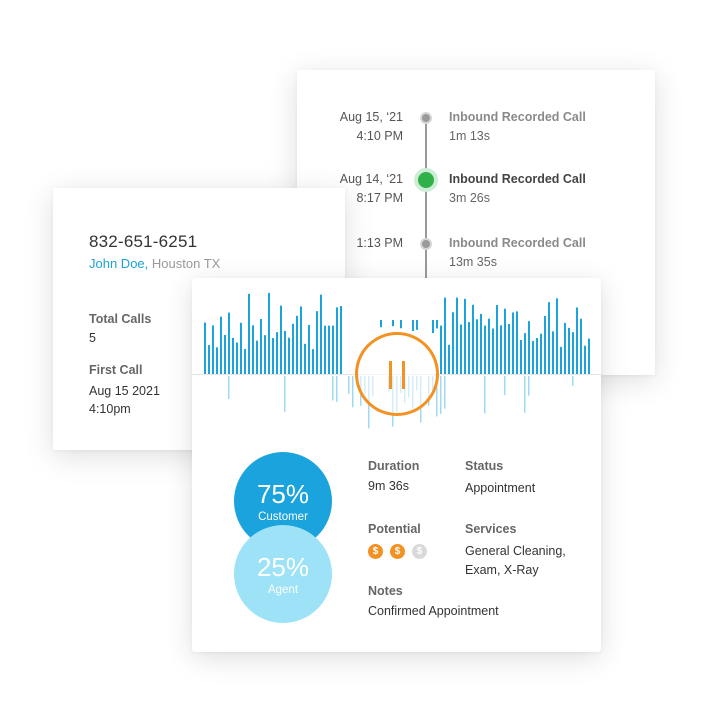 Image resolution: width=720 pixels, height=720 pixels. What do you see at coordinates (143, 241) in the screenshot?
I see `contact-phone: 832-651-6251` at bounding box center [143, 241].